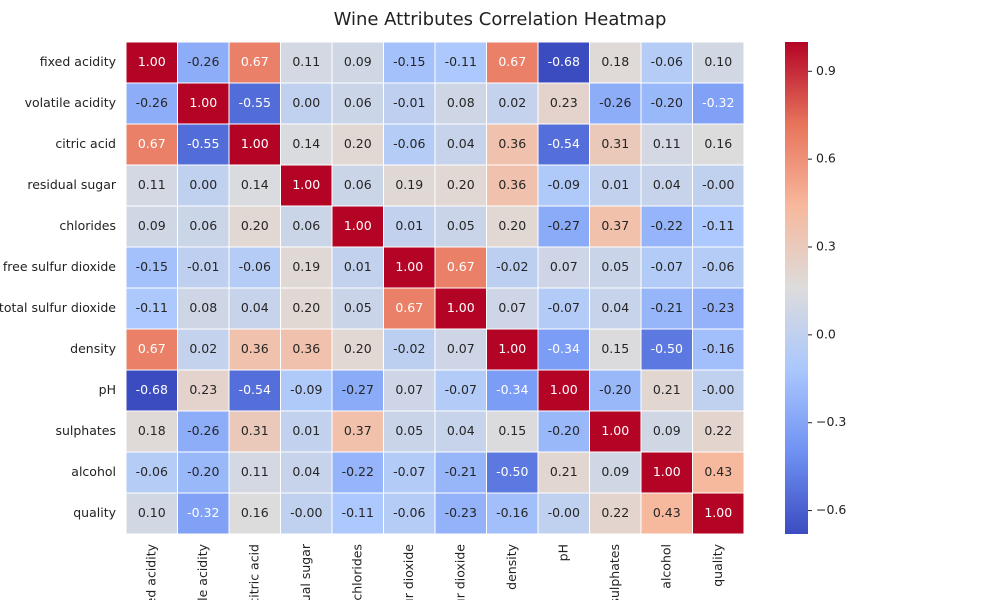 Image resolution: width=1000 pixels, height=600 pixels. What do you see at coordinates (87, 225) in the screenshot?
I see `y-tick-label: chlorides` at bounding box center [87, 225].